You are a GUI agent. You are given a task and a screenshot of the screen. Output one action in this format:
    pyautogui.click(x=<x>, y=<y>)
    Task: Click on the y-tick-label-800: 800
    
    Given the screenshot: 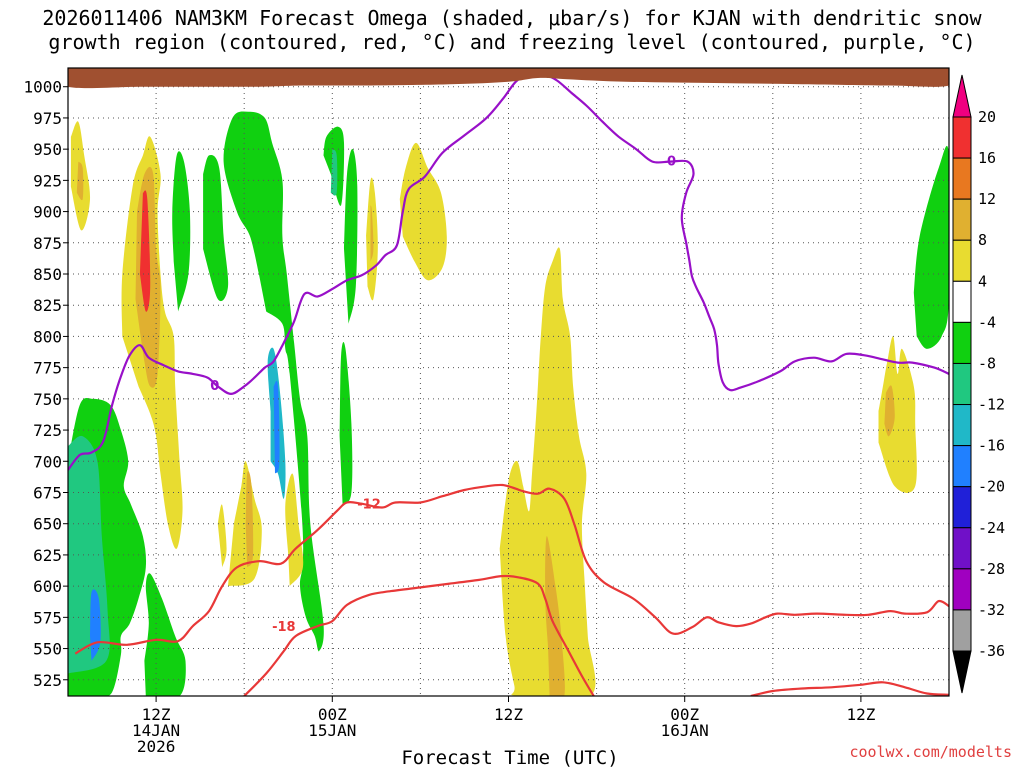 What is the action you would take?
    pyautogui.click(x=47, y=336)
    